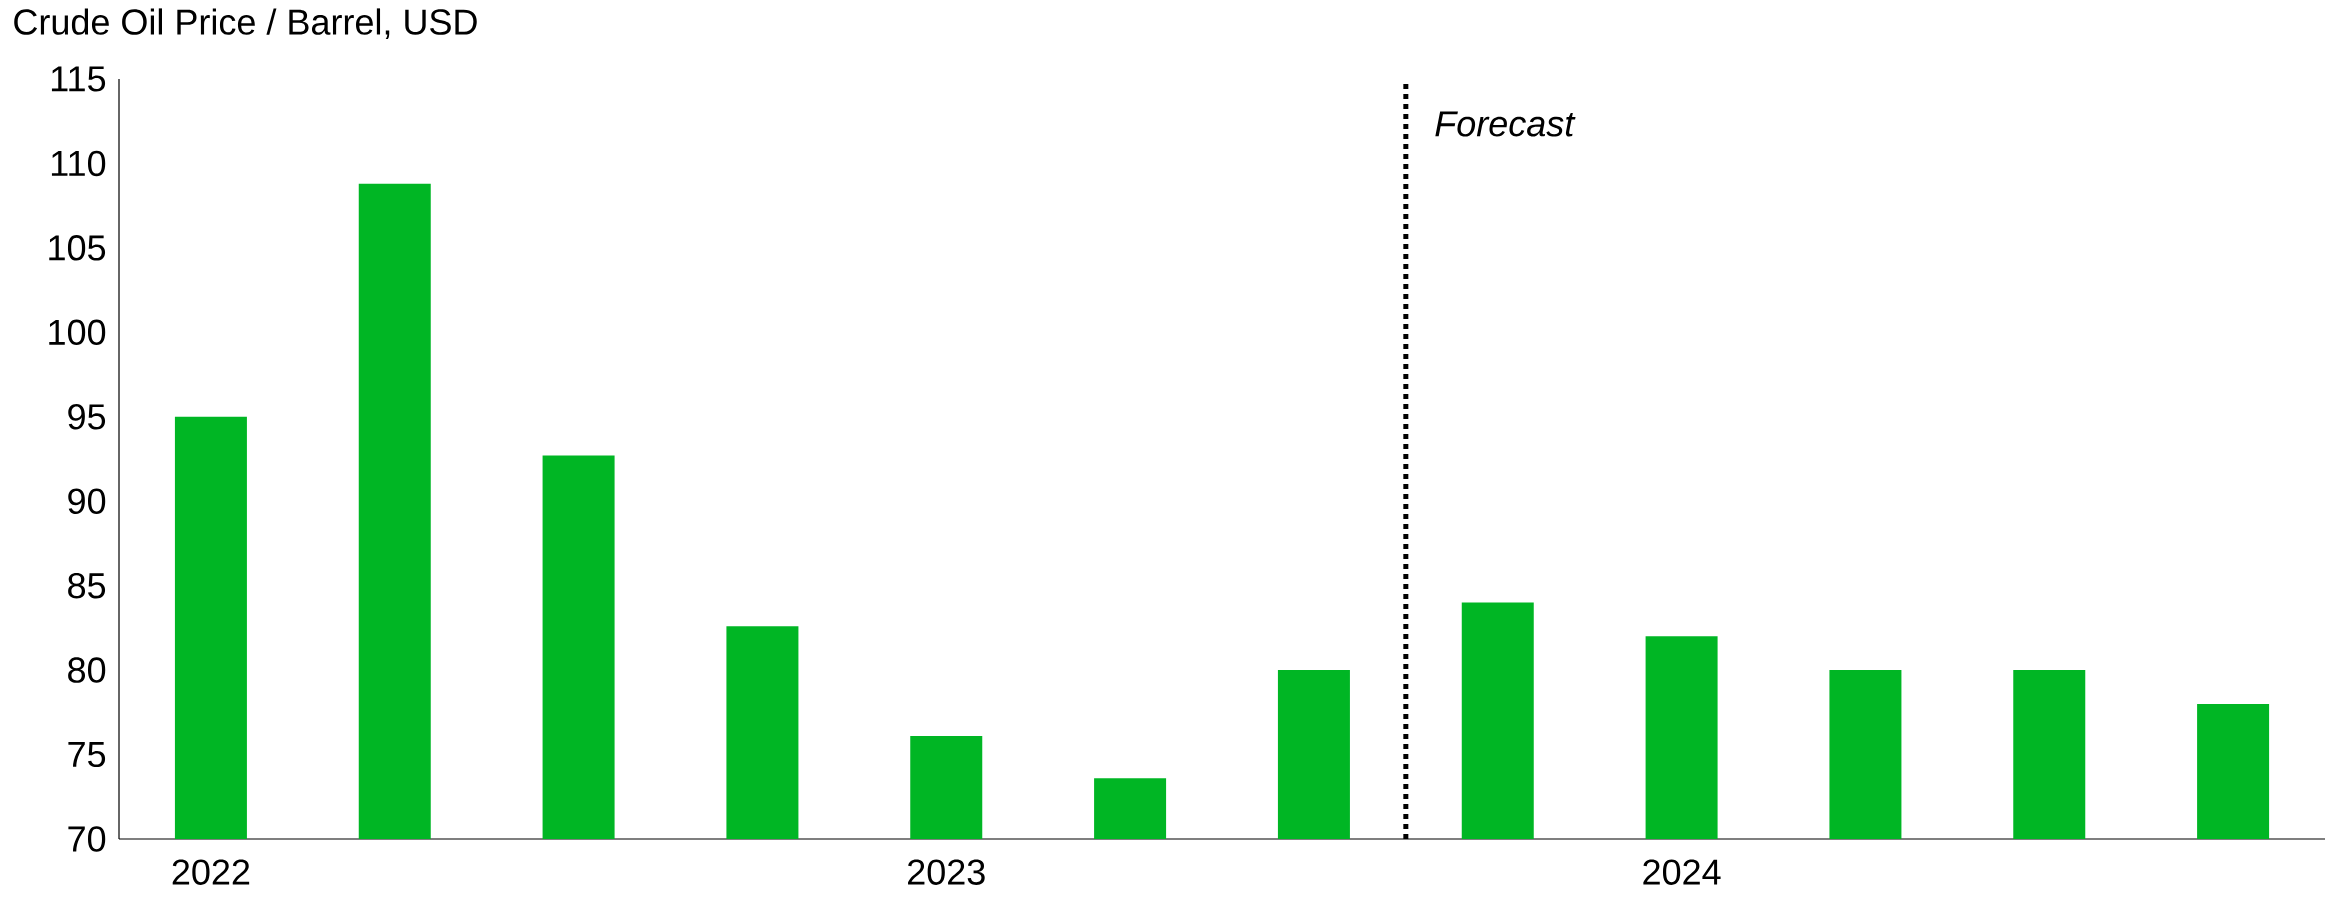 The width and height of the screenshot is (2338, 910). I want to click on y-tick-label: 100, so click(77, 332).